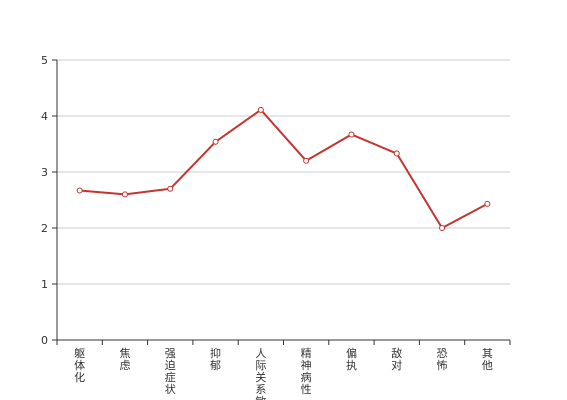 Image resolution: width=567 pixels, height=400 pixels. Describe the element at coordinates (283, 370) in the screenshot. I see `x-axis-ticks: 躯体化 焦虑 强迫症状 抑郁 人际关系敏感 精神病性 偏执 敌对 恐怖 其他` at that location.